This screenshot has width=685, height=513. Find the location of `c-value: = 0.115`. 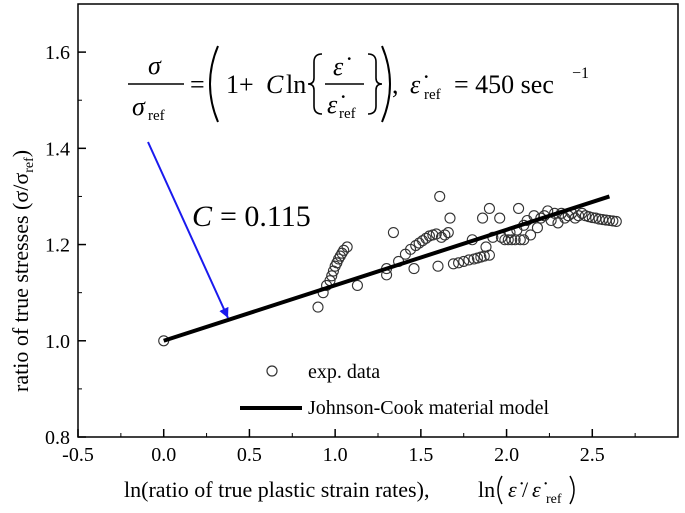

c-value: = 0.115 is located at coordinates (265, 216).